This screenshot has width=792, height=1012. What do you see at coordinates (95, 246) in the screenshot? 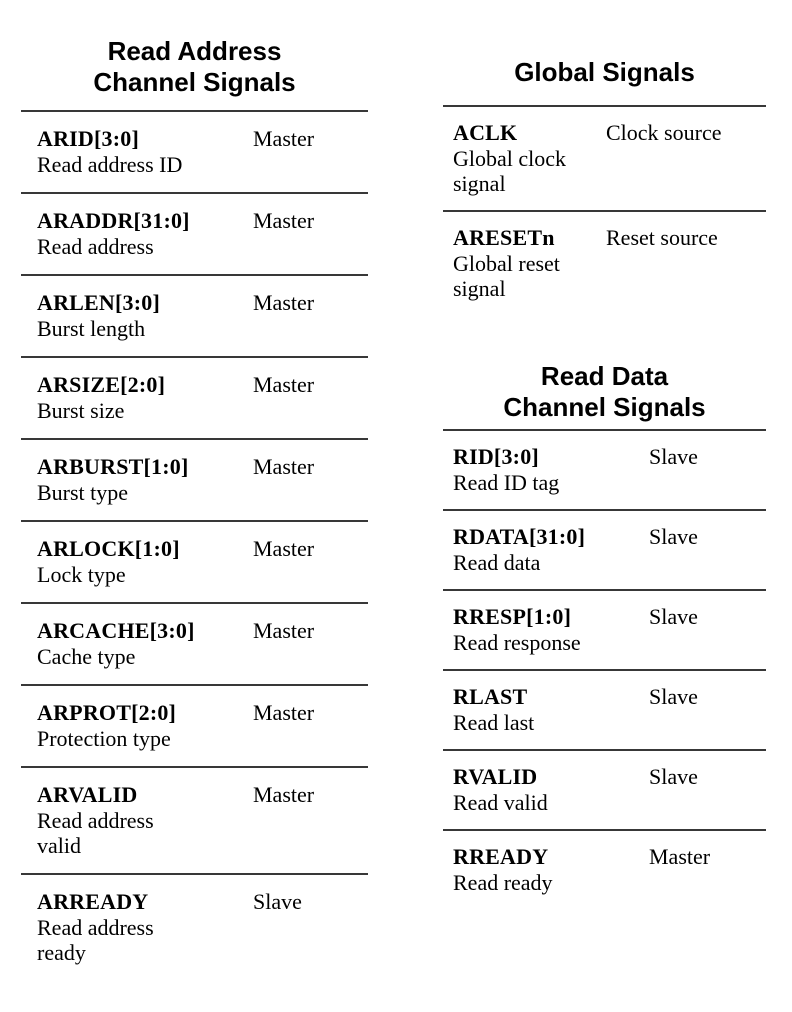
I see `signal-description: Read address` at bounding box center [95, 246].